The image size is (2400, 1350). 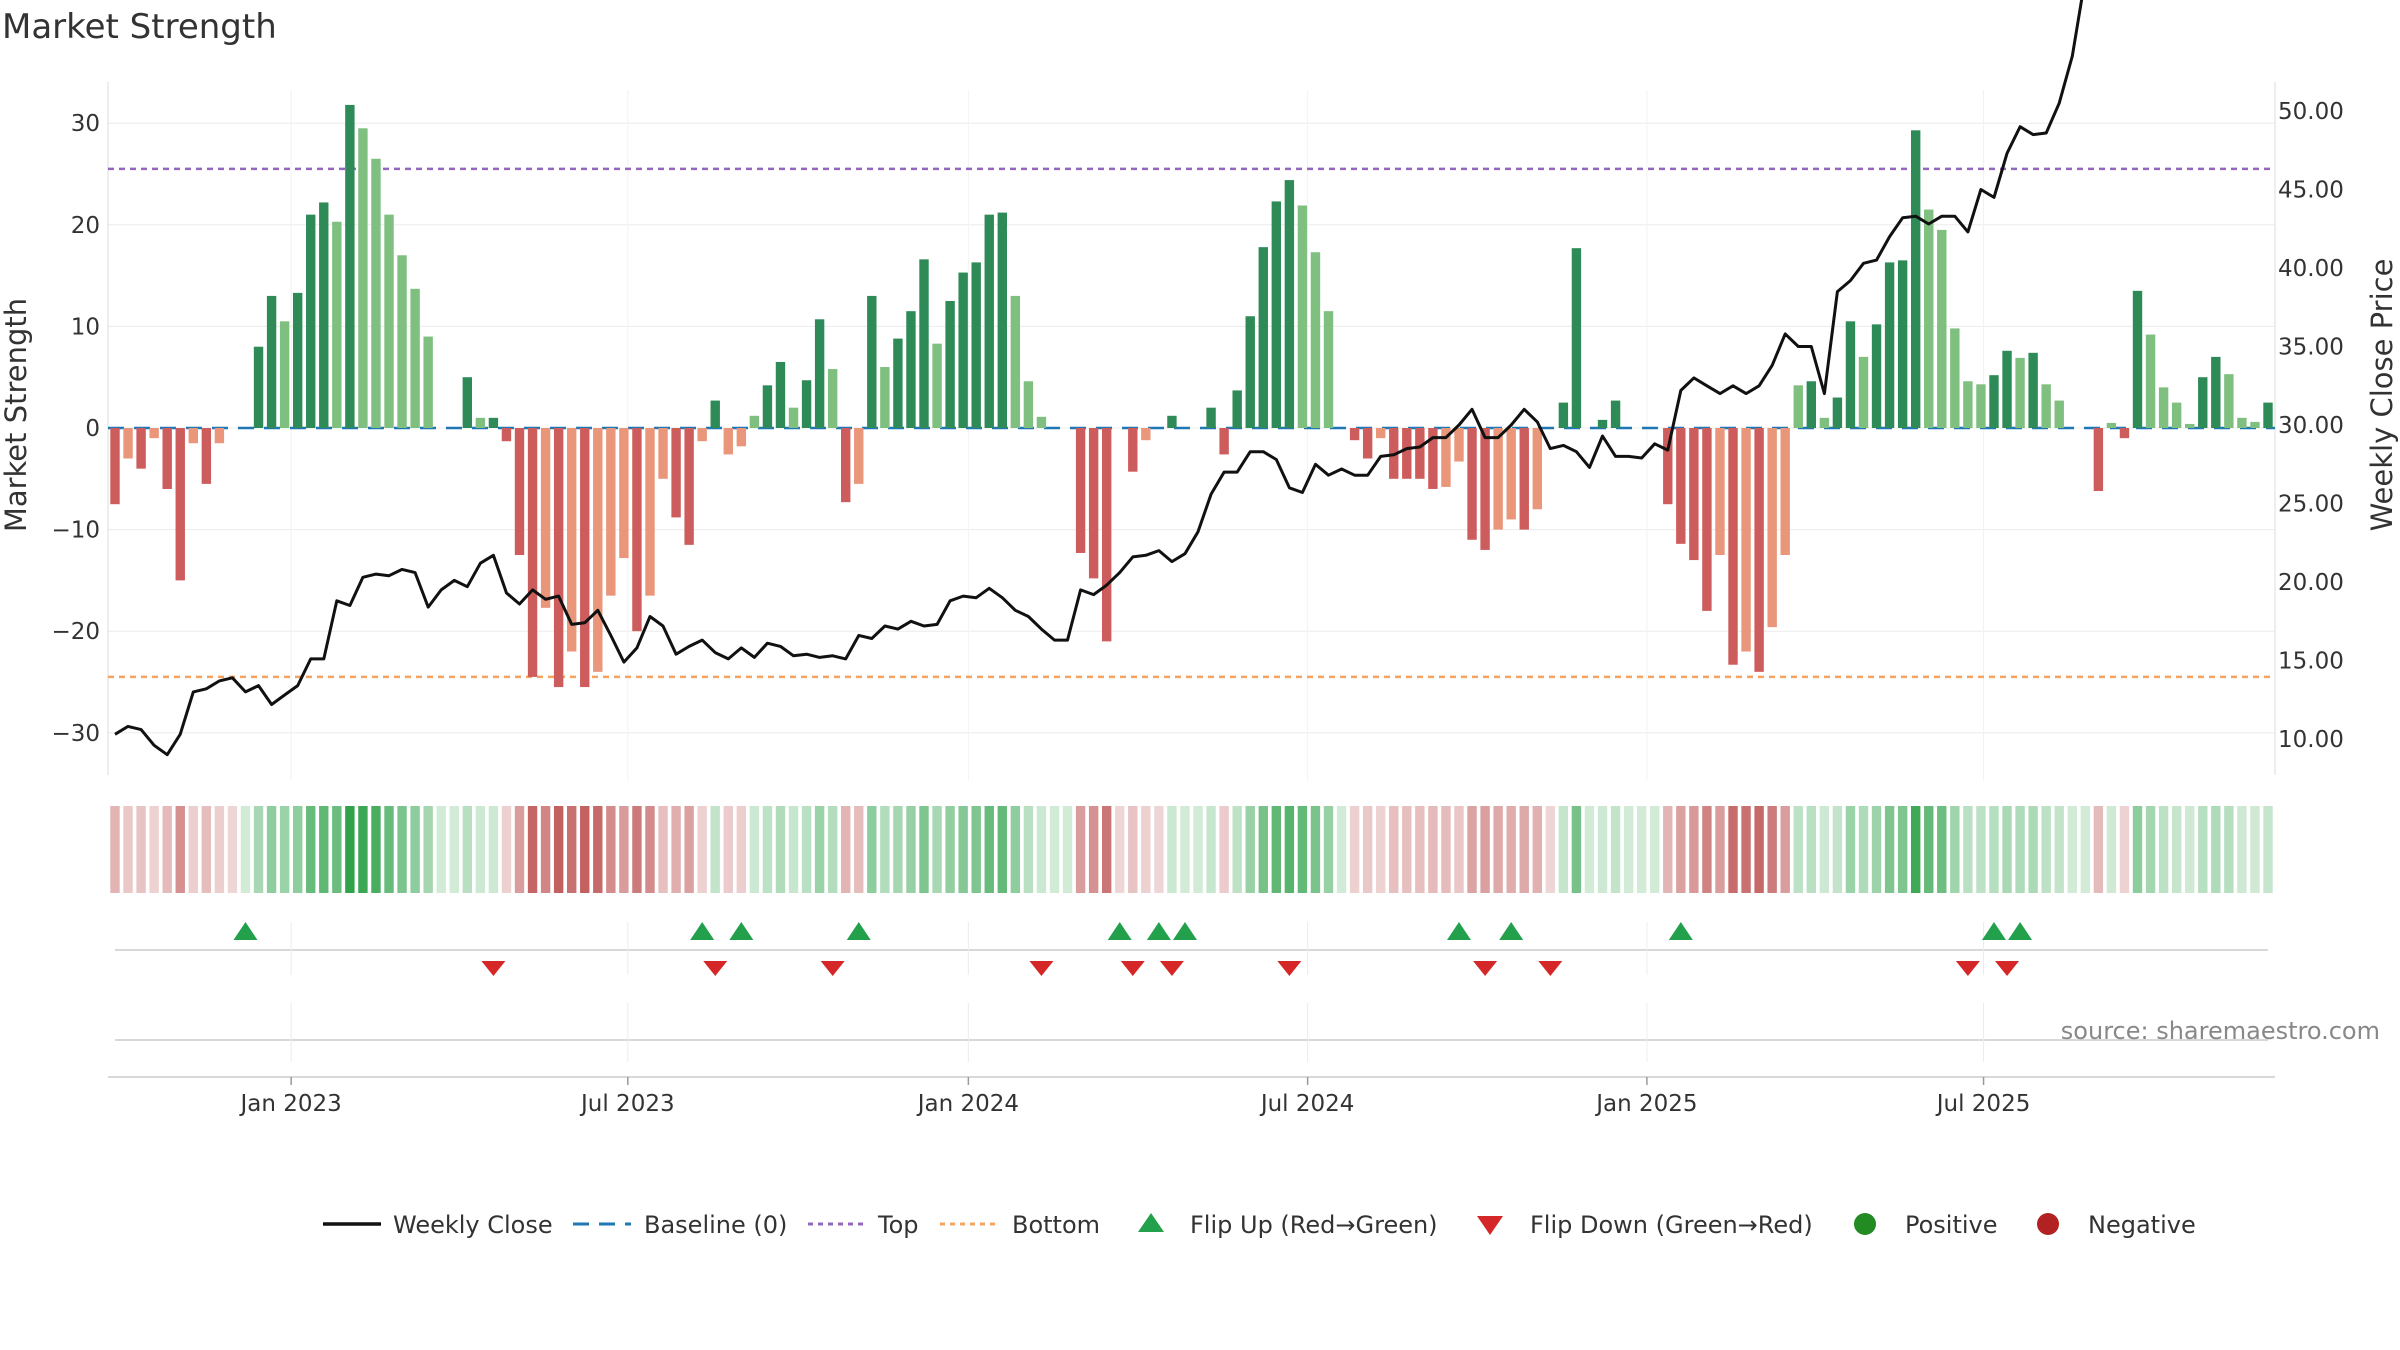 I want to click on left-tick-label: −10, so click(x=75, y=531).